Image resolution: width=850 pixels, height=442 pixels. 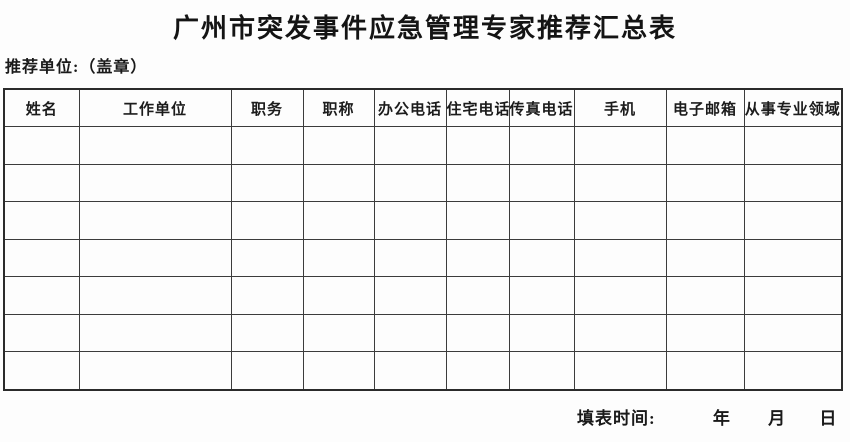 What do you see at coordinates (41, 107) in the screenshot?
I see `column-header-name: 姓名` at bounding box center [41, 107].